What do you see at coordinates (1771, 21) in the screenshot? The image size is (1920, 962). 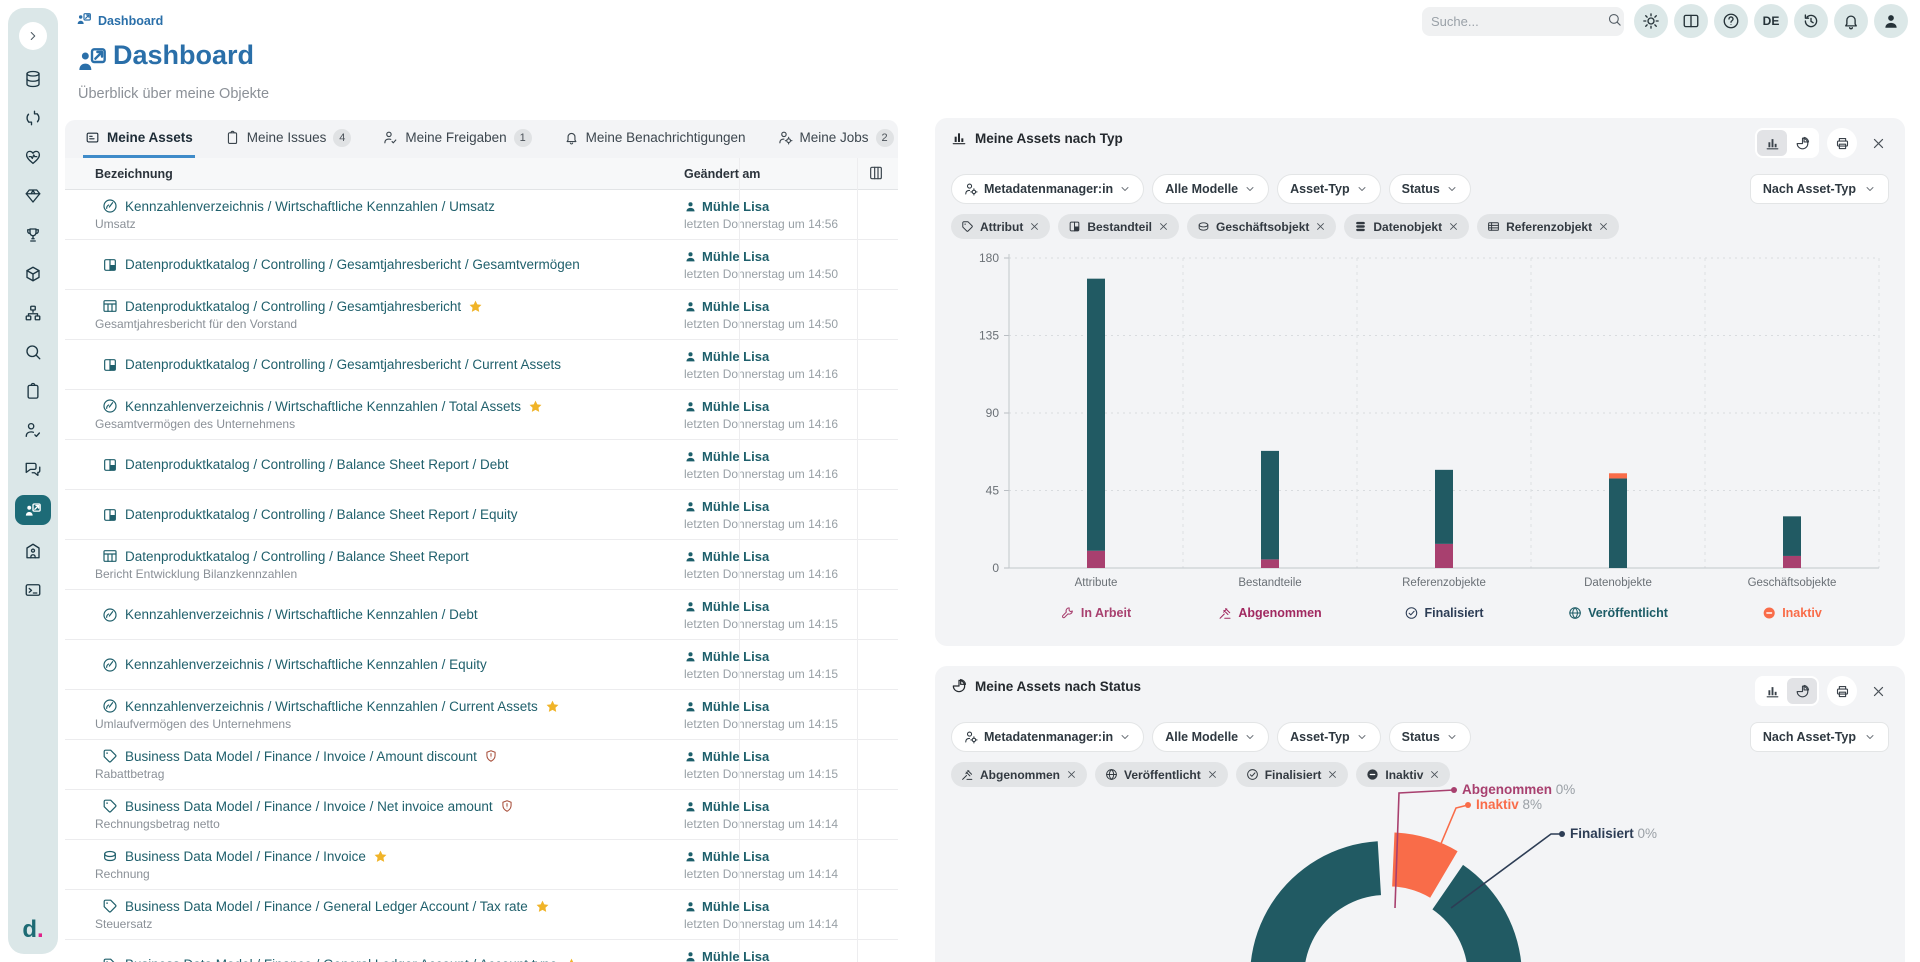 I see `language-button: DE` at bounding box center [1771, 21].